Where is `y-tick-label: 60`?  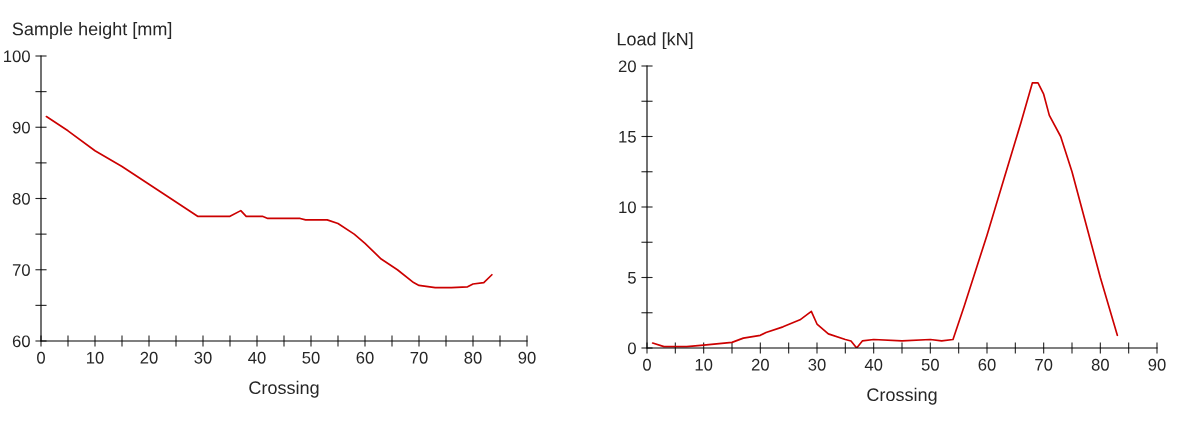
y-tick-label: 60 is located at coordinates (21, 341).